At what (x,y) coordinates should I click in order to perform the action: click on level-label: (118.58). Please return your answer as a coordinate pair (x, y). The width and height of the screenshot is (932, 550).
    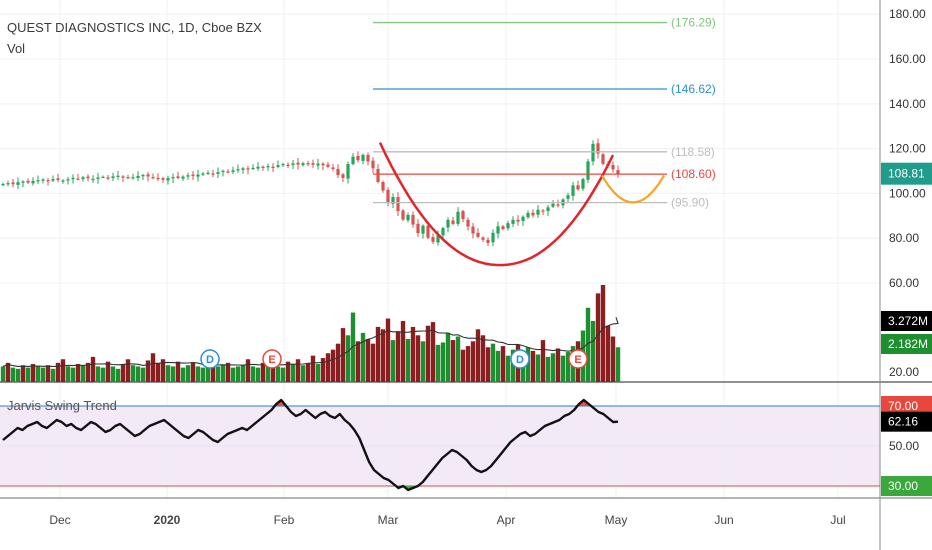
    Looking at the image, I should click on (693, 152).